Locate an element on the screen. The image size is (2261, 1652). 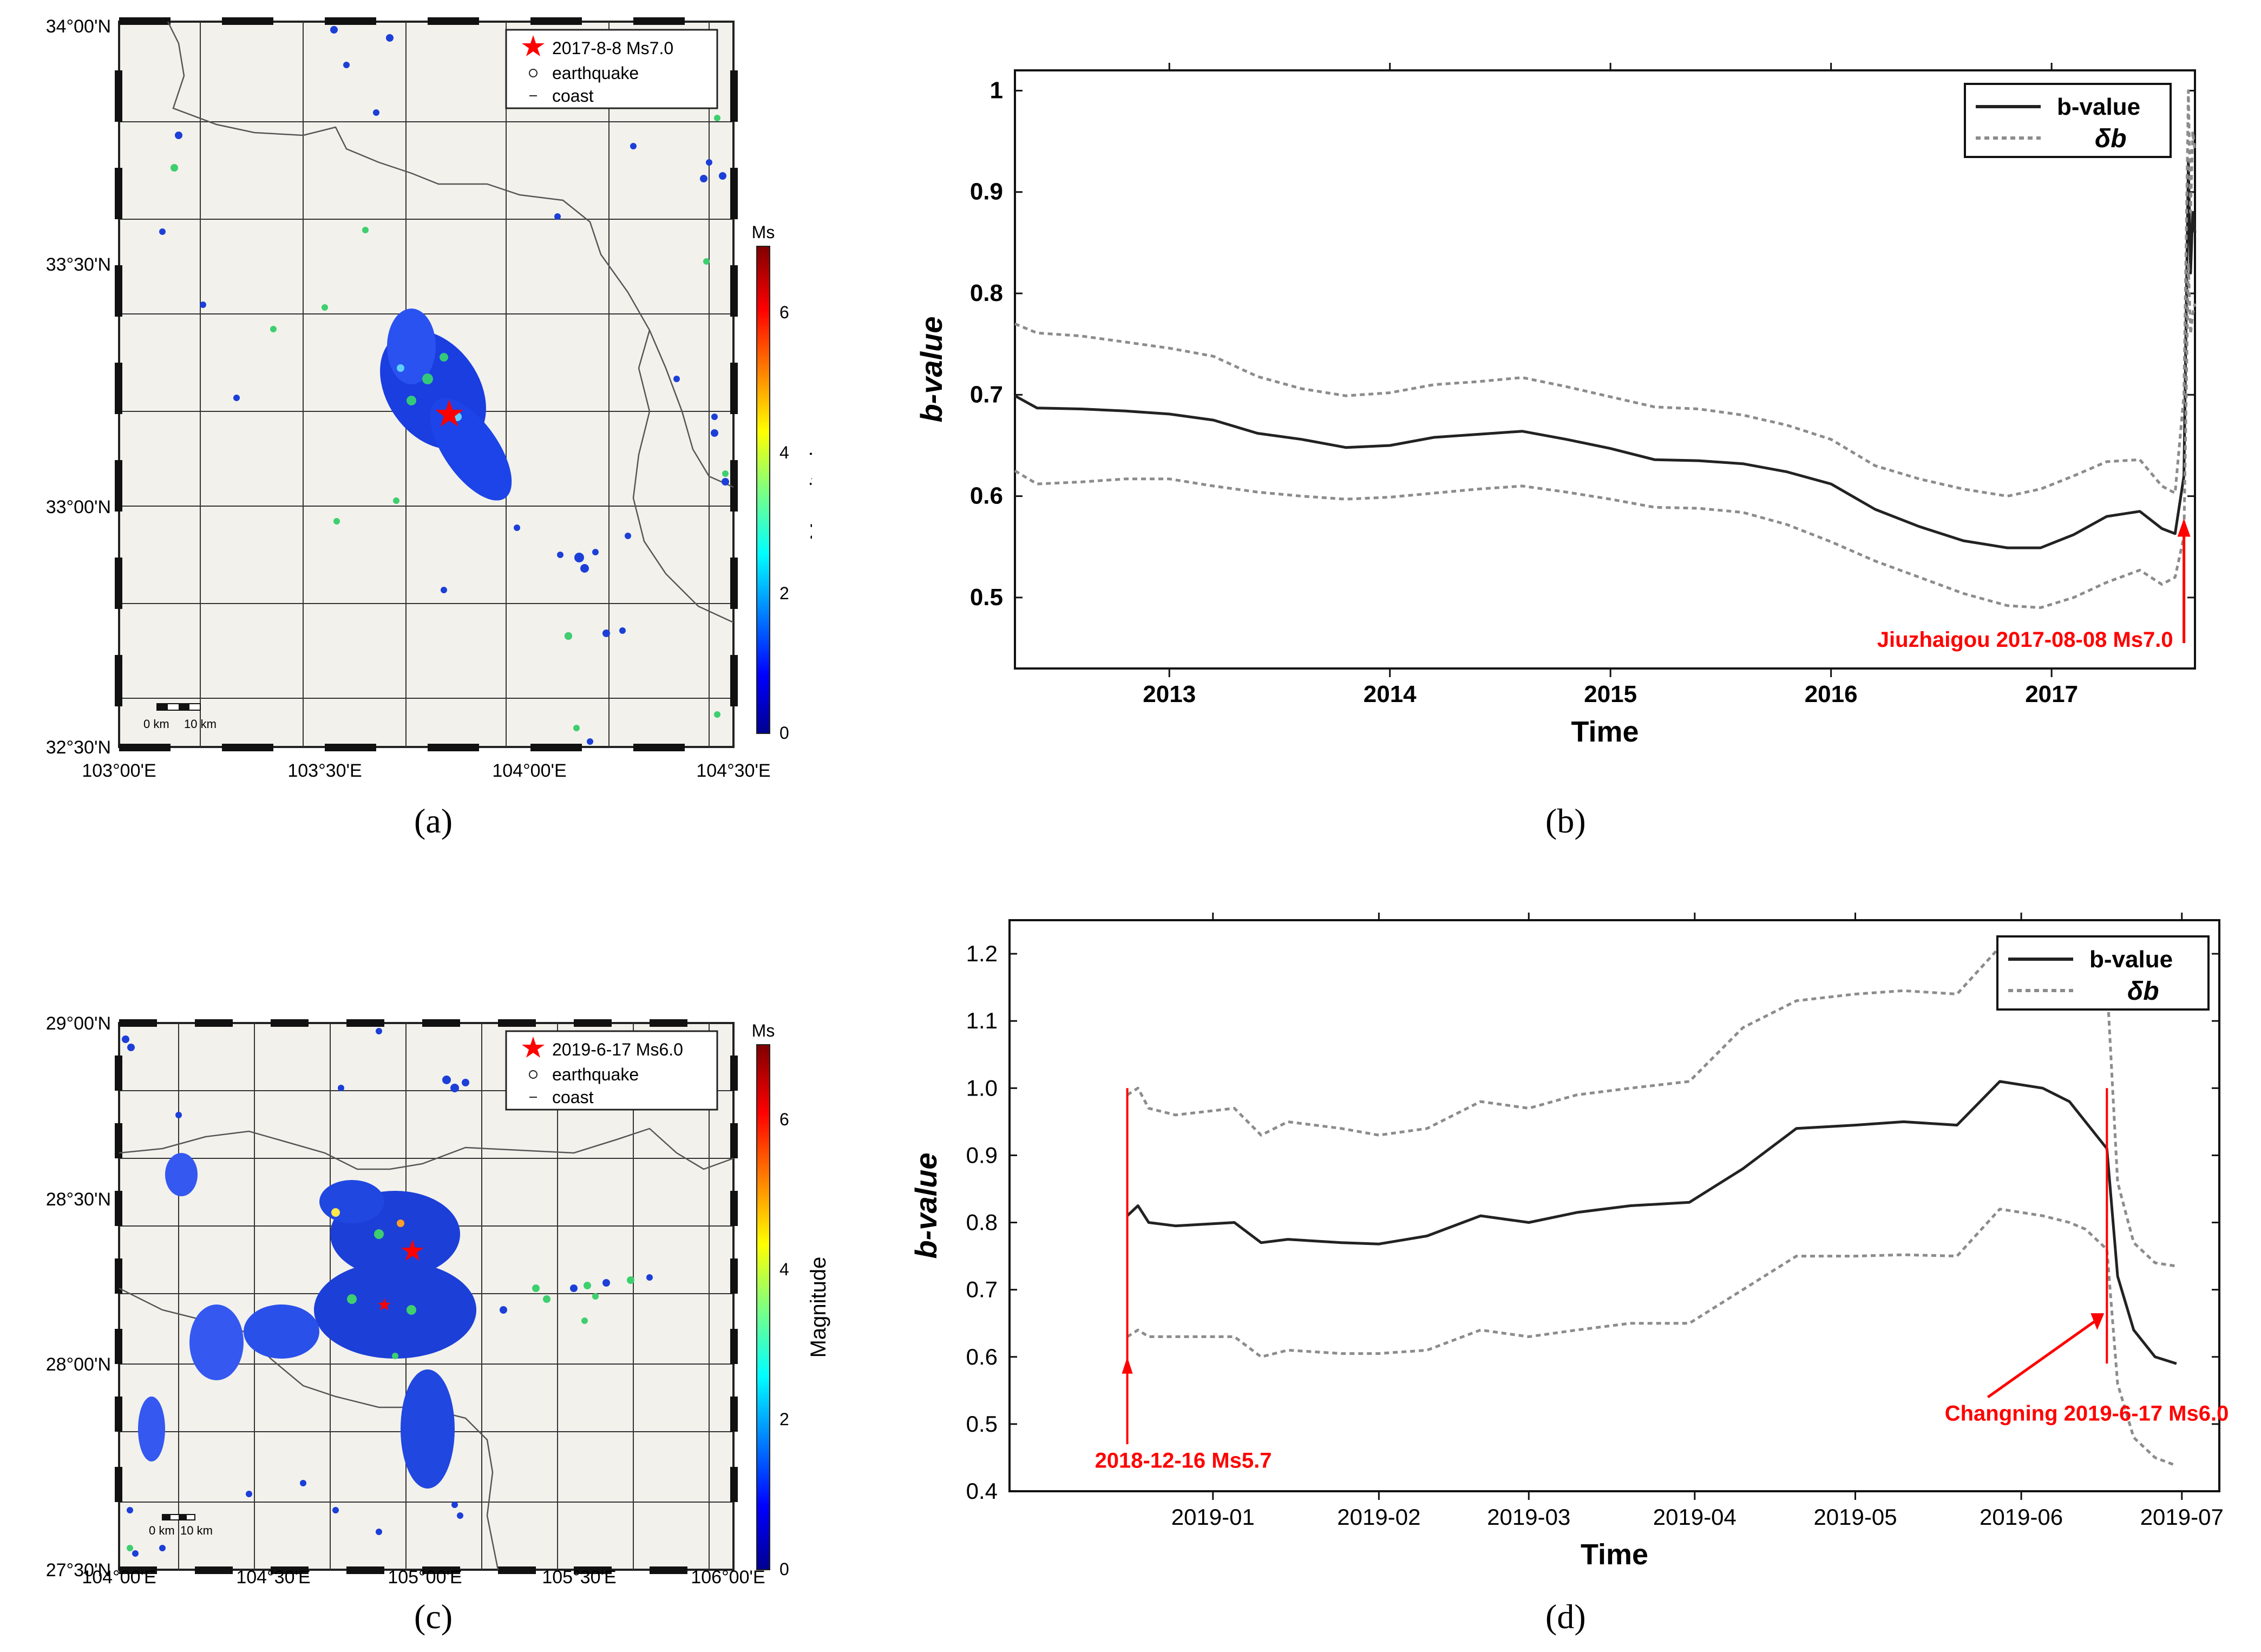
y-tick-label: 1.2 is located at coordinates (982, 953).